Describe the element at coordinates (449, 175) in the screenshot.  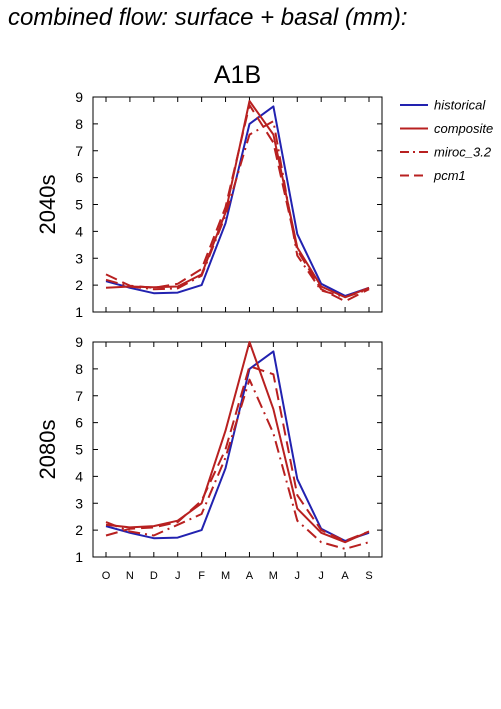
I see `legend-entry: pcm1` at that location.